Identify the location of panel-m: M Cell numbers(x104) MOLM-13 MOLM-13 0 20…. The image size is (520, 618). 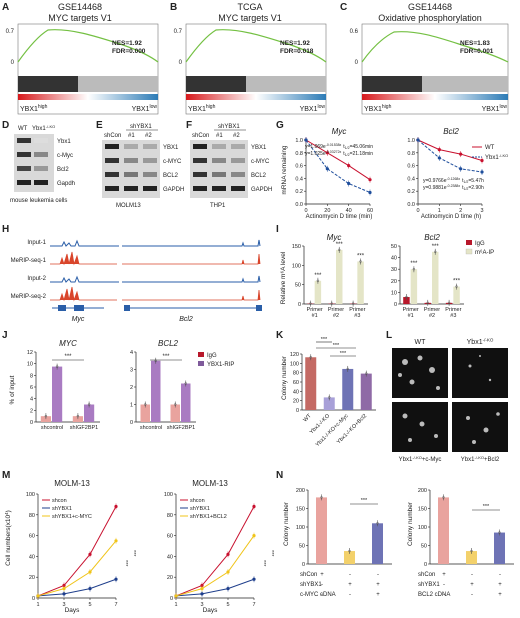
(138, 542).